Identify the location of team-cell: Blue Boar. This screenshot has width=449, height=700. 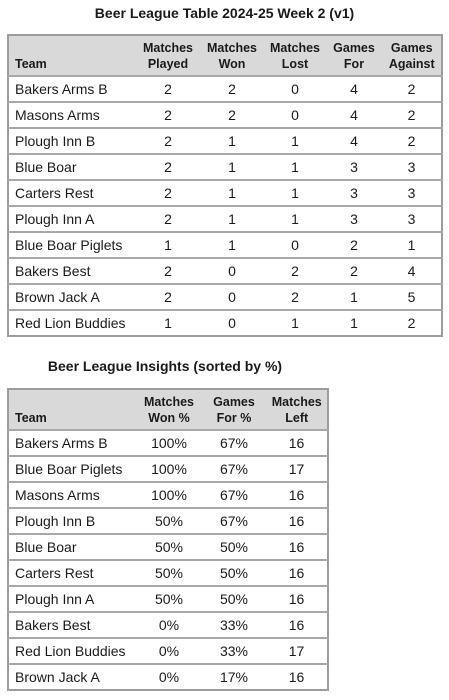
(72, 546).